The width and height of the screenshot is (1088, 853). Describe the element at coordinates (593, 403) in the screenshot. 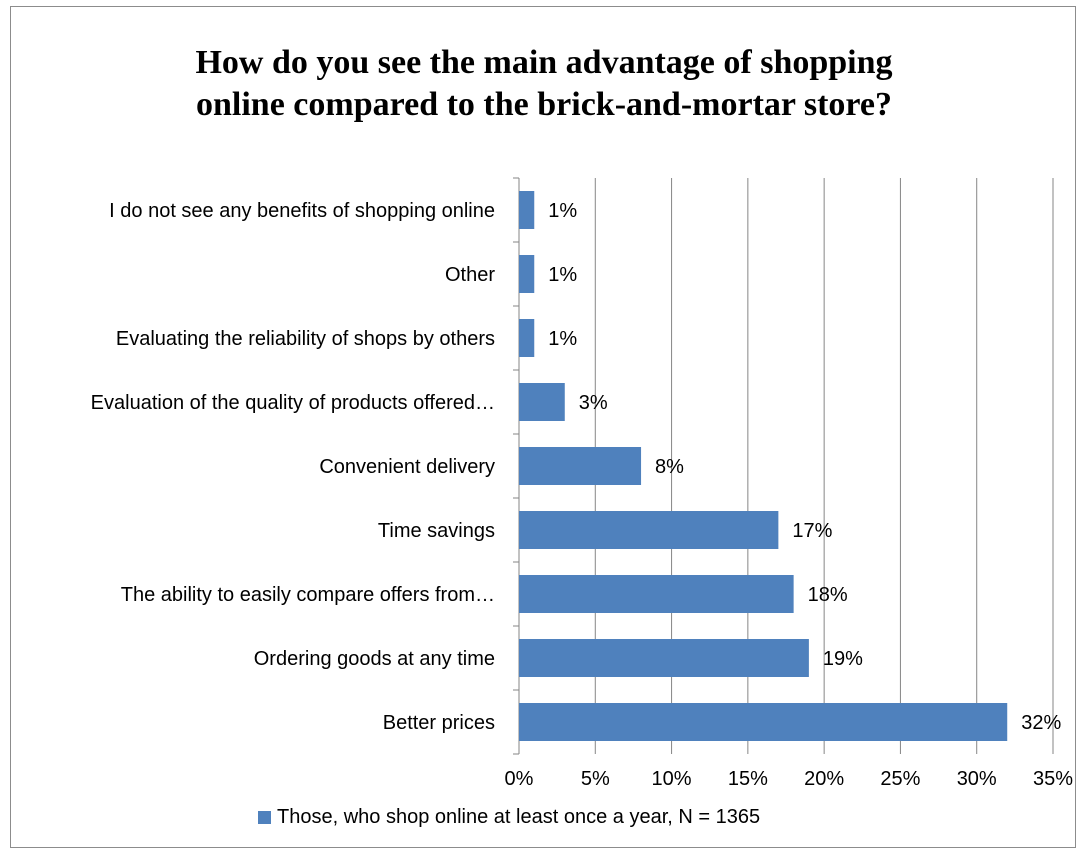

I see `data-label: 3%` at that location.